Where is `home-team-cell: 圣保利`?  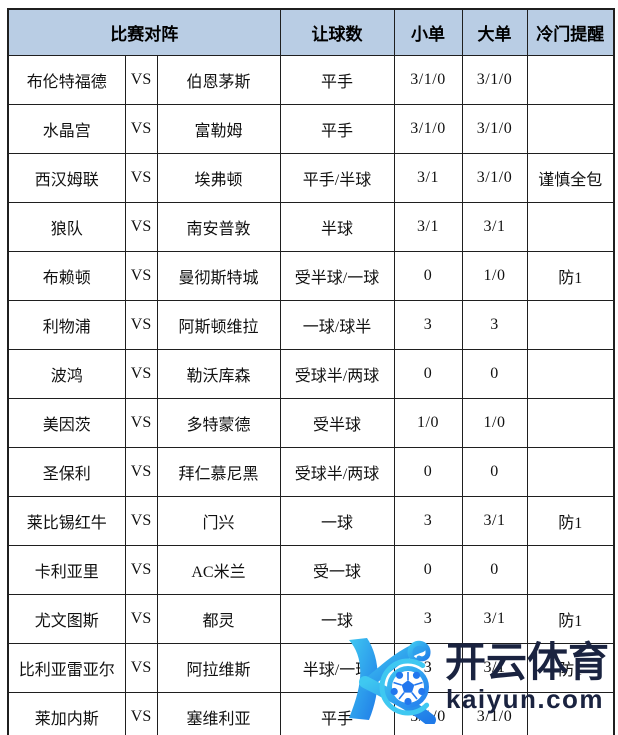 home-team-cell: 圣保利 is located at coordinates (66, 472).